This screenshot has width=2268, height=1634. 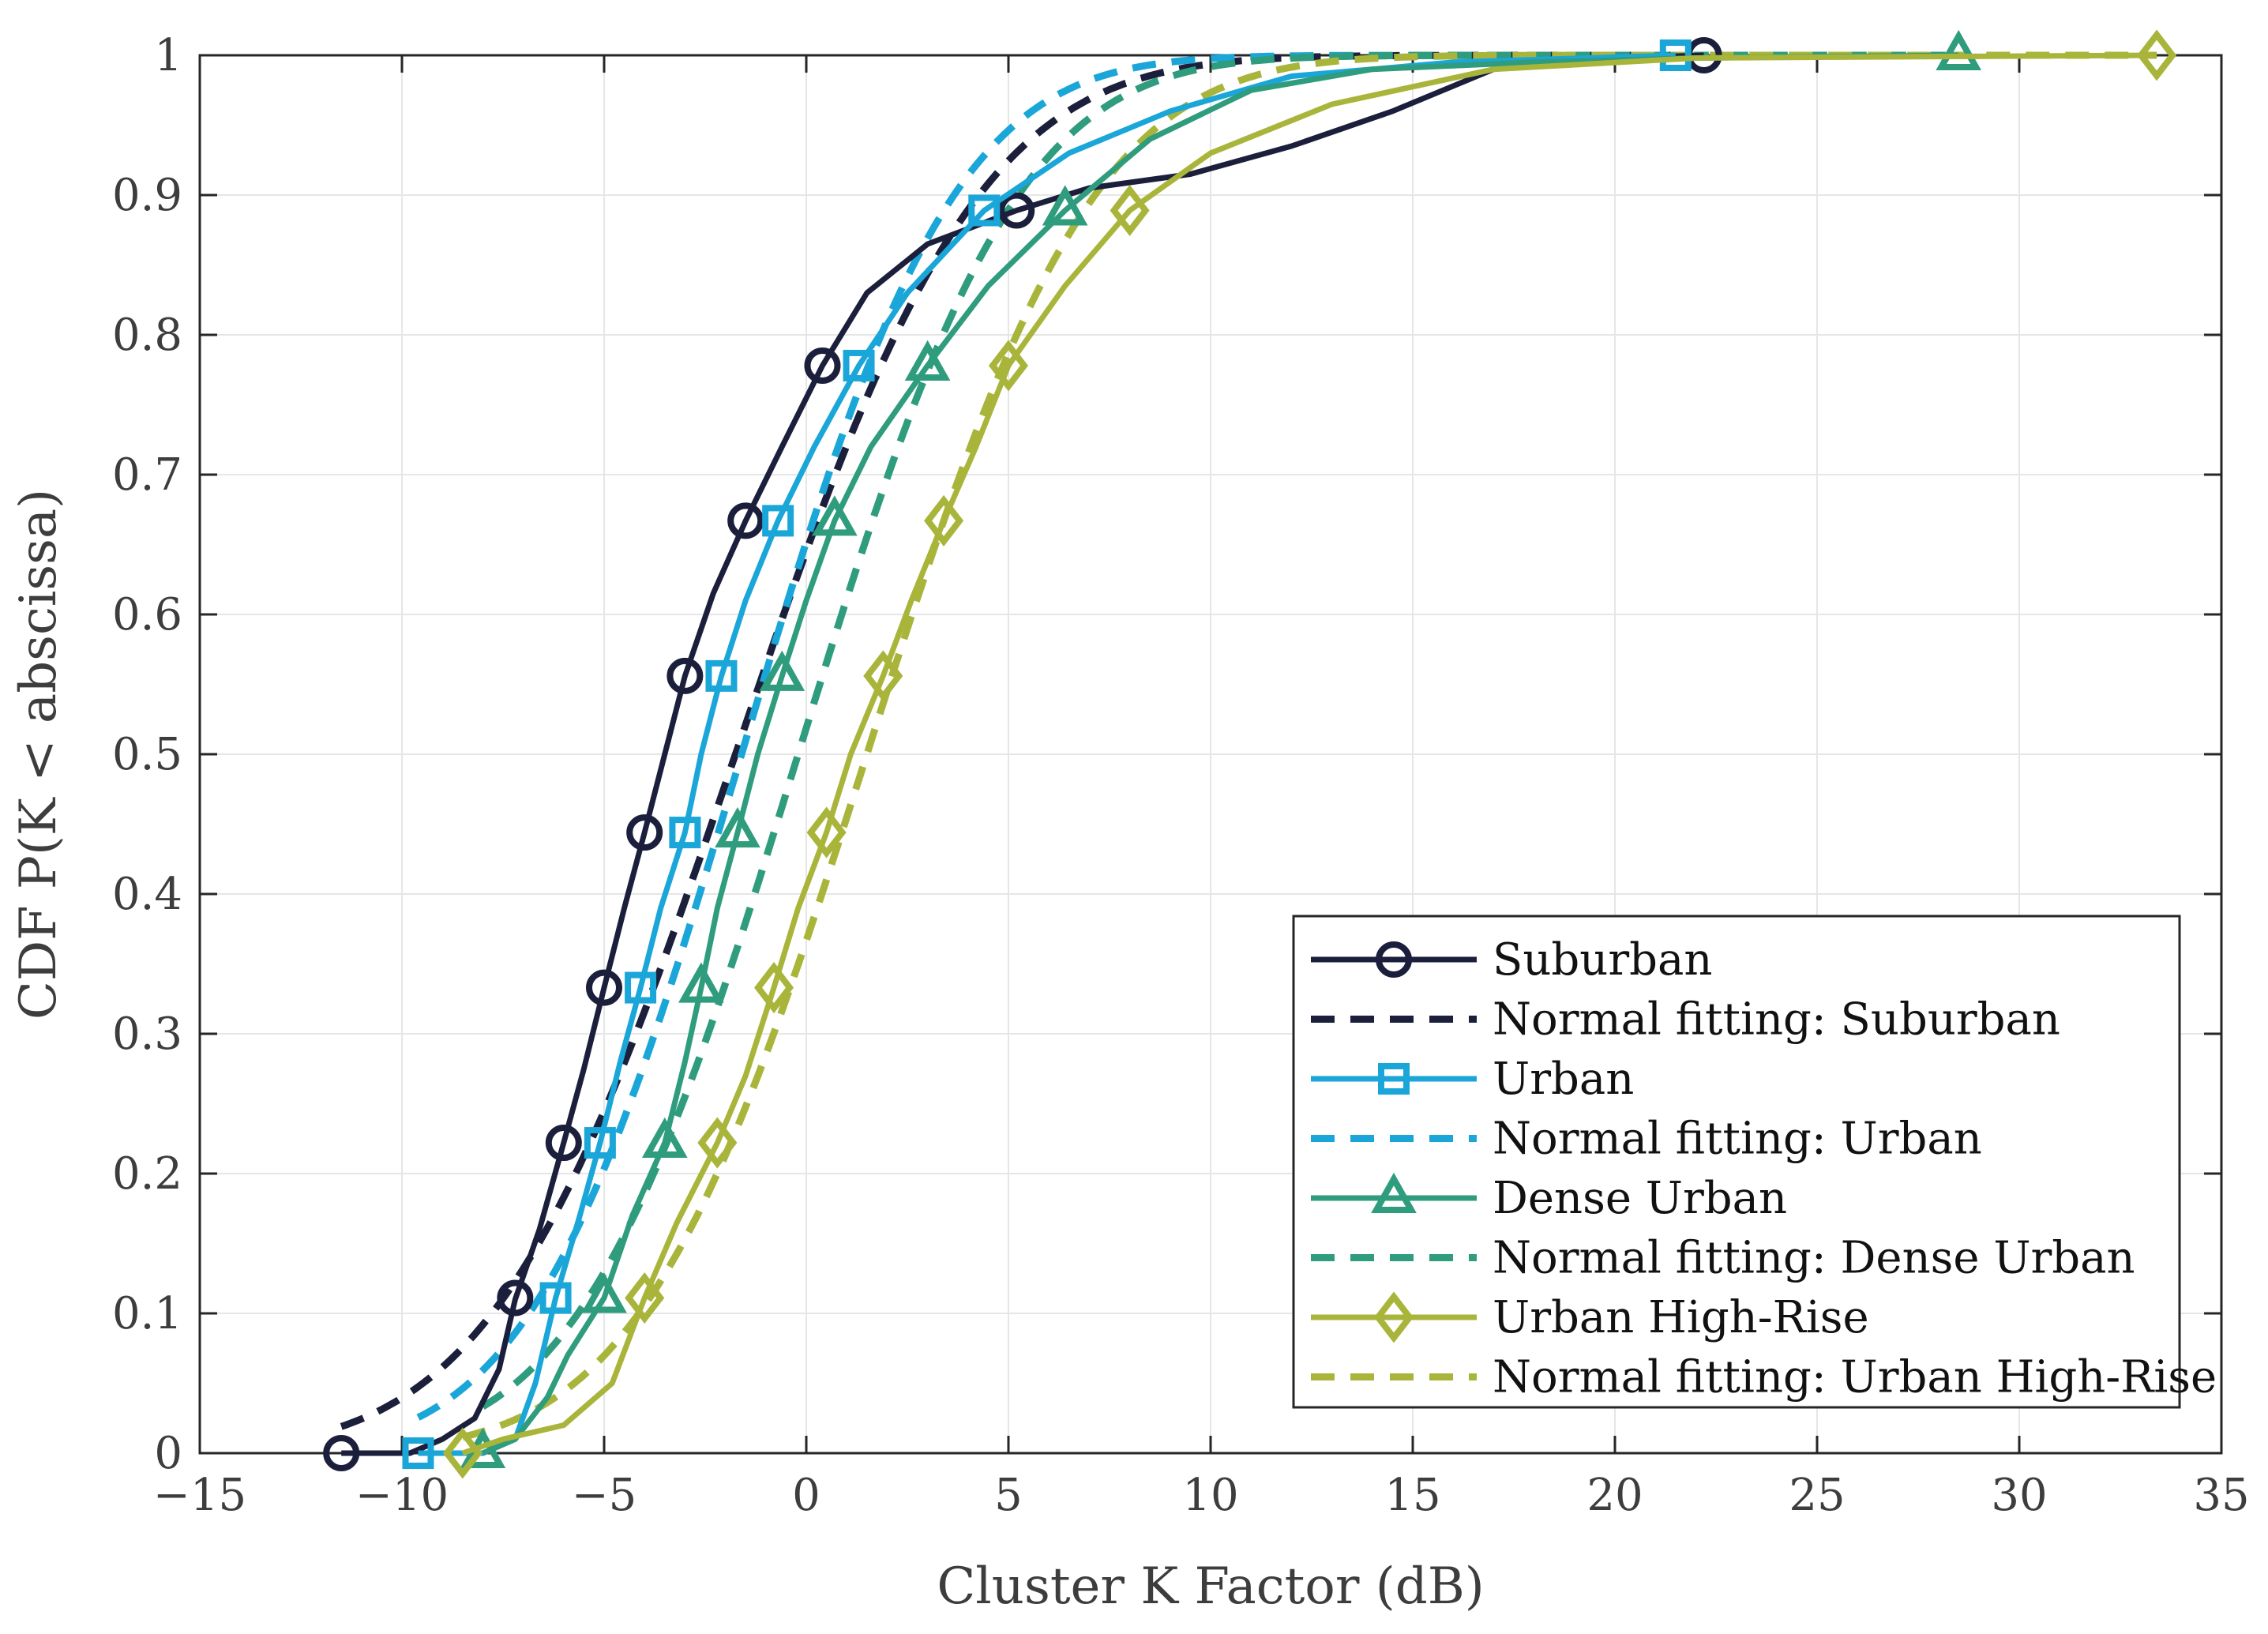 What do you see at coordinates (1472, 1079) in the screenshot?
I see `legend-entry: Urban` at bounding box center [1472, 1079].